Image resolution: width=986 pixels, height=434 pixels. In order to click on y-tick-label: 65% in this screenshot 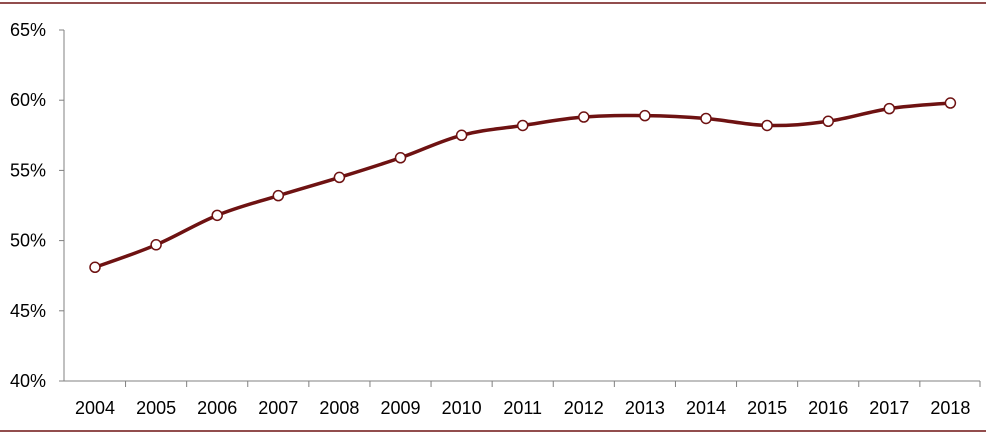, I will do `click(28, 30)`.